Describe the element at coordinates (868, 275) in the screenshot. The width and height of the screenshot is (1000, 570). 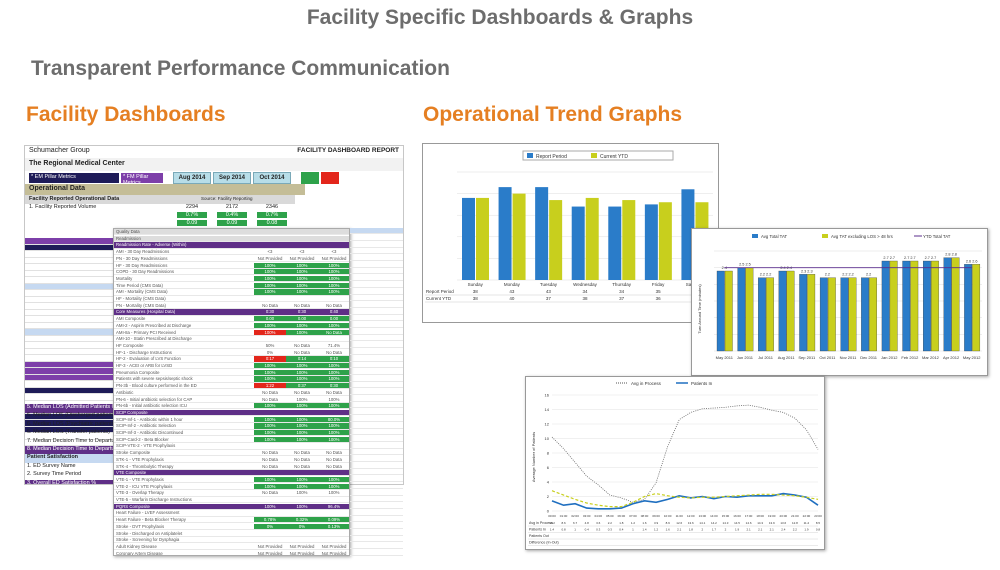
I see `data-label: 2.2` at that location.